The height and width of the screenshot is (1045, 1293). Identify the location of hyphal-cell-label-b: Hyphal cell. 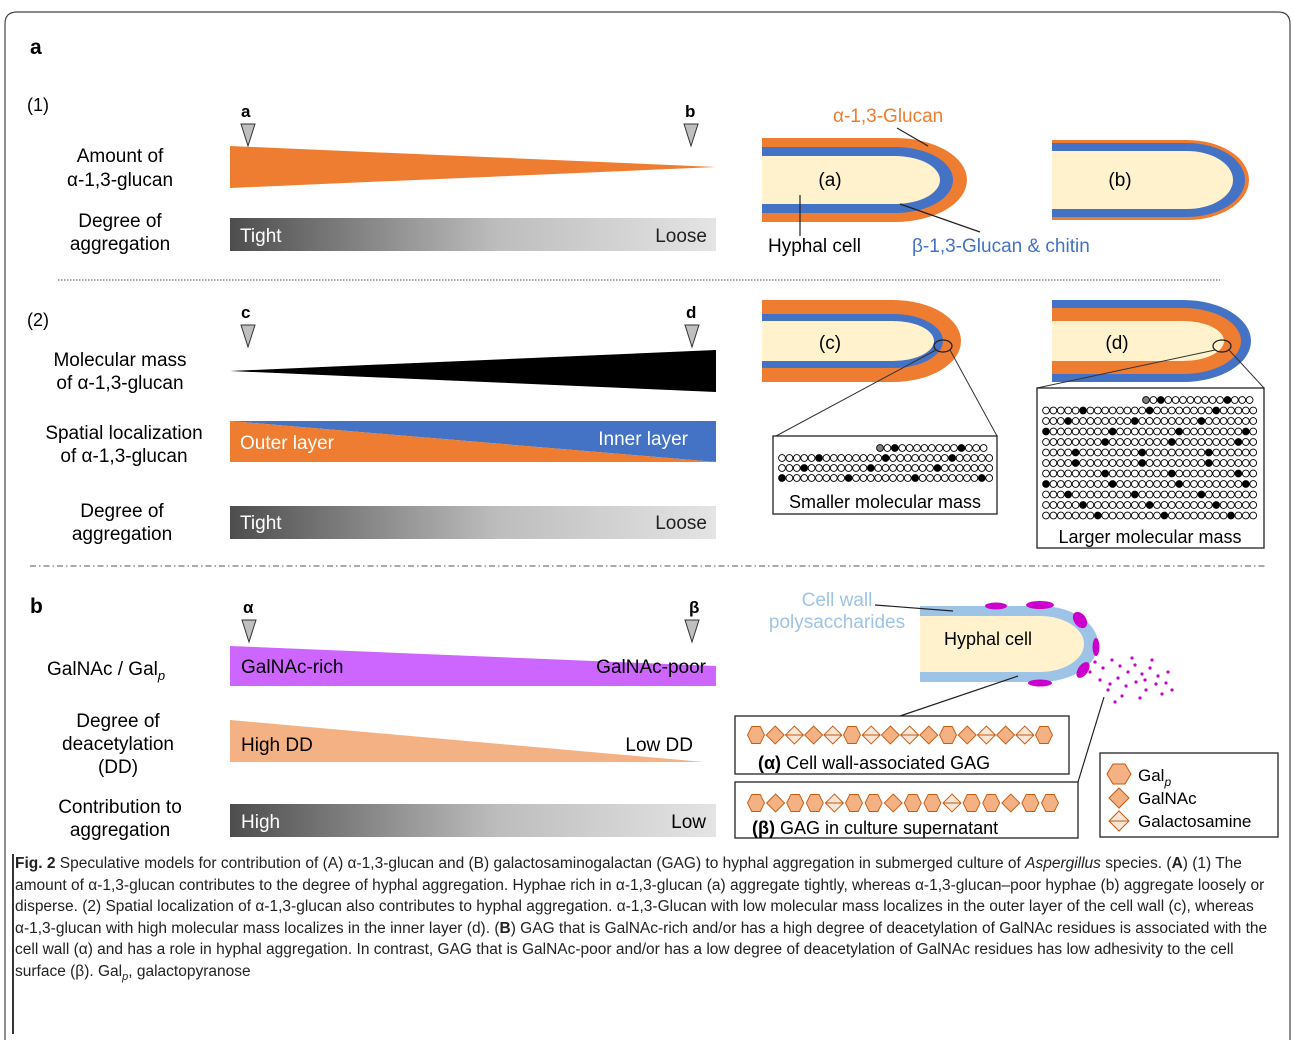
(988, 639).